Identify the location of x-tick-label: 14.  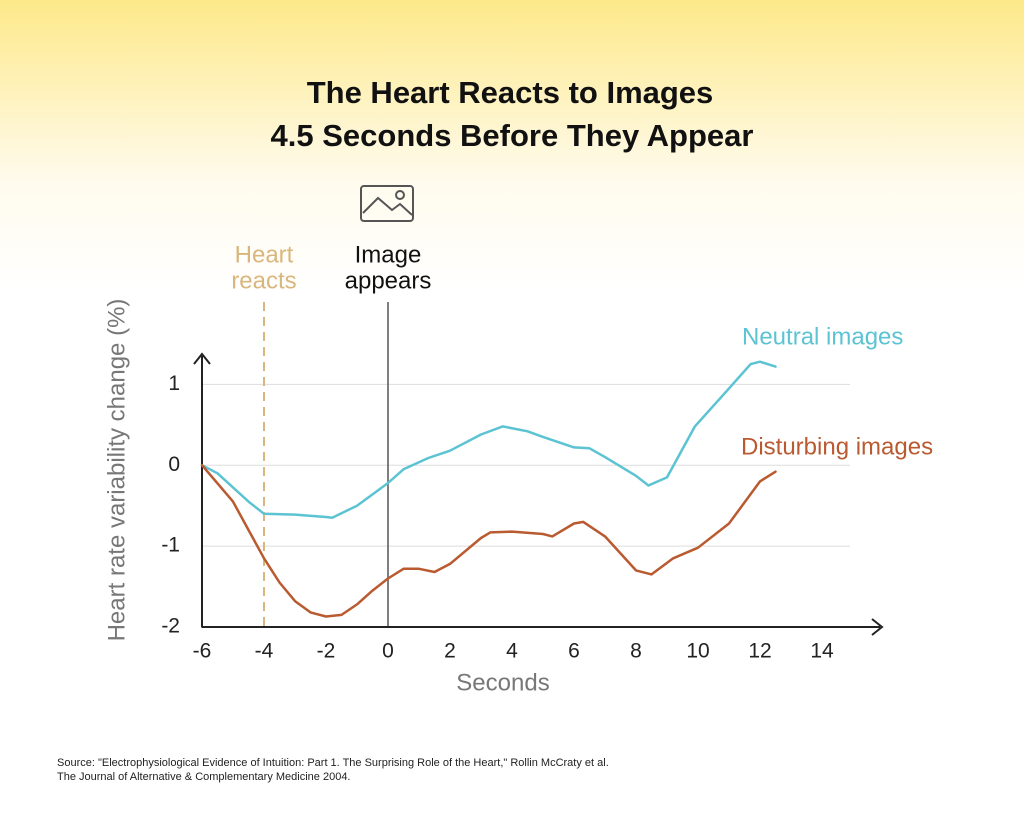
(822, 651).